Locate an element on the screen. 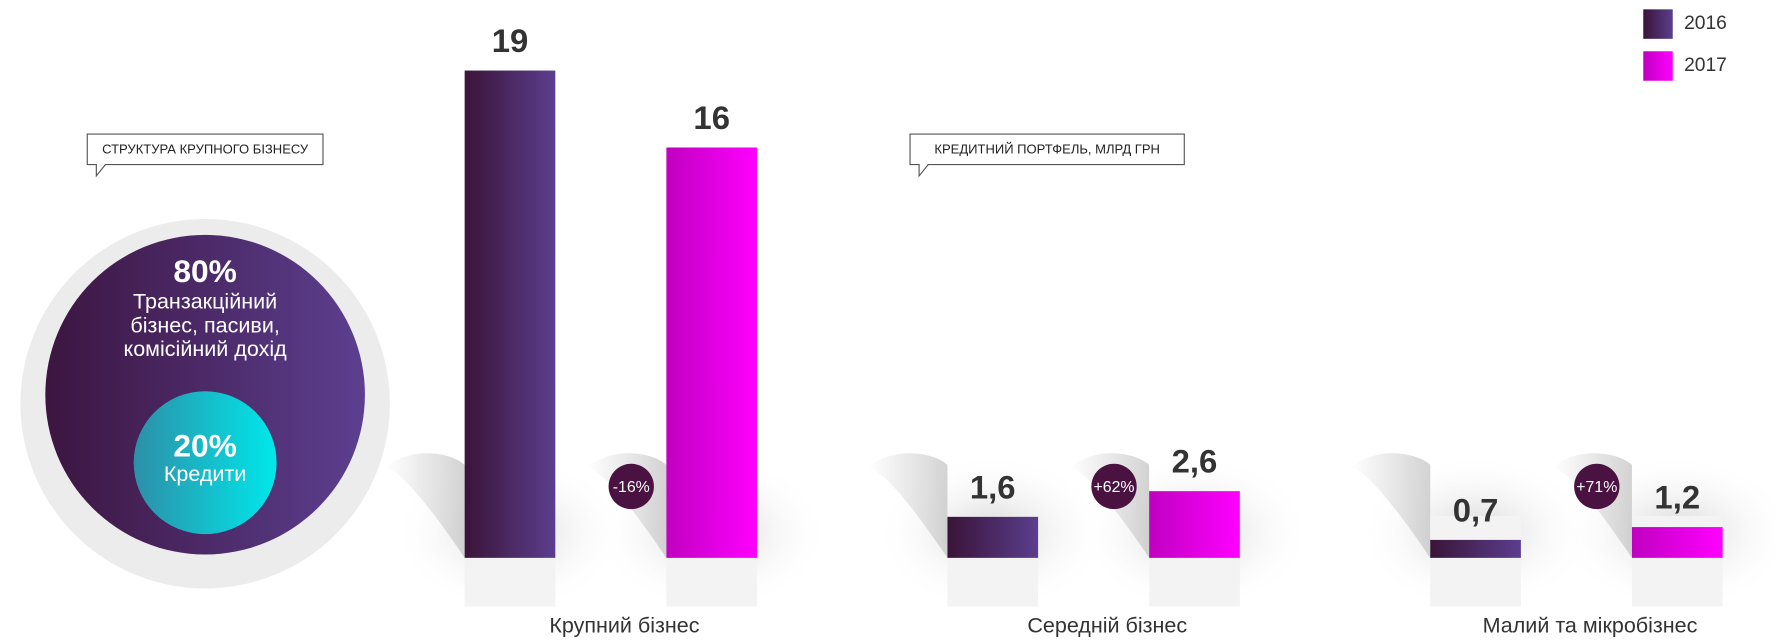  change-label: +62% is located at coordinates (1114, 487).